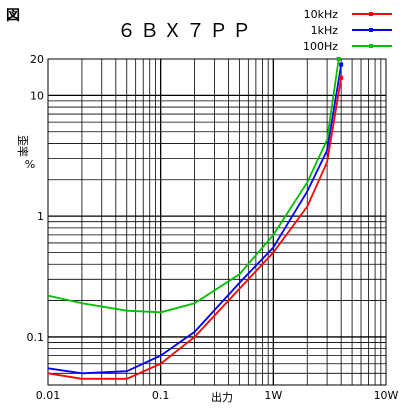 The width and height of the screenshot is (410, 410). Describe the element at coordinates (347, 30) in the screenshot. I see `legend: 10kHz 1kHz 100Hz` at that location.